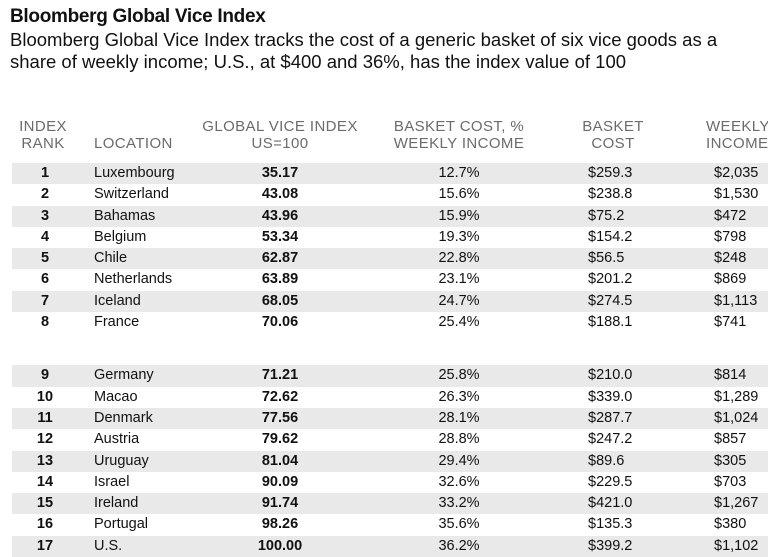 This screenshot has width=768, height=557. Describe the element at coordinates (45, 396) in the screenshot. I see `cell-rank: 10` at that location.